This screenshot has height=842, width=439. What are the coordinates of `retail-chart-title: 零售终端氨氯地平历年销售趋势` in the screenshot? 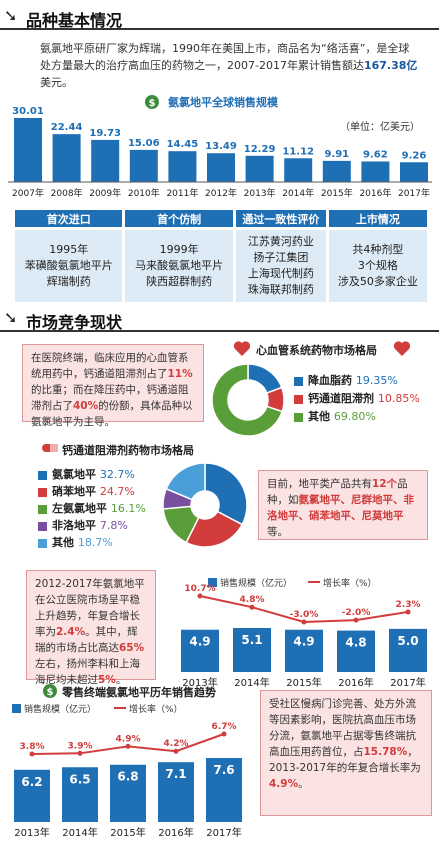 It's located at (139, 692).